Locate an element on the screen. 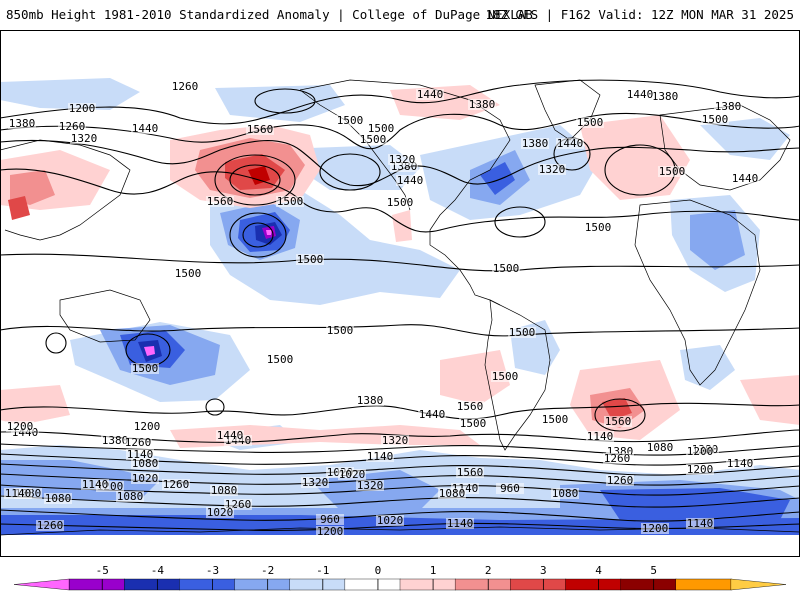 The image size is (800, 604). colorbar-tick-label: 1 is located at coordinates (433, 570).